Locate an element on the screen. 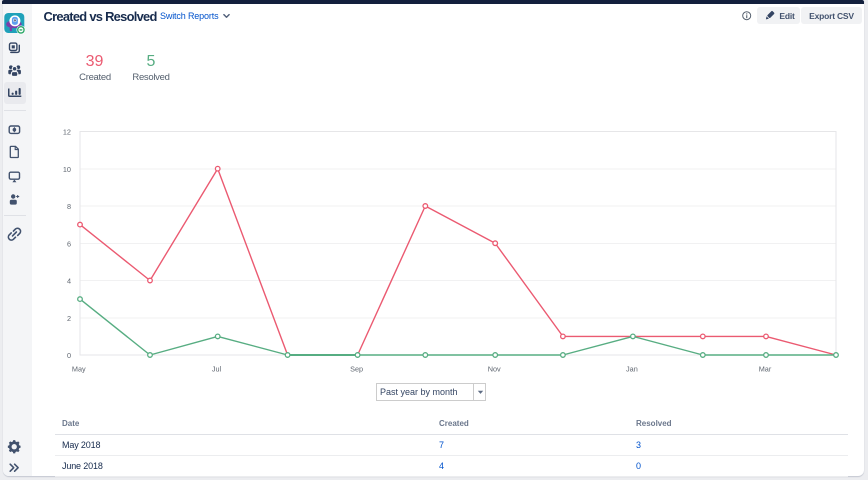 The width and height of the screenshot is (868, 480). svg-text: 12 is located at coordinates (67, 132).